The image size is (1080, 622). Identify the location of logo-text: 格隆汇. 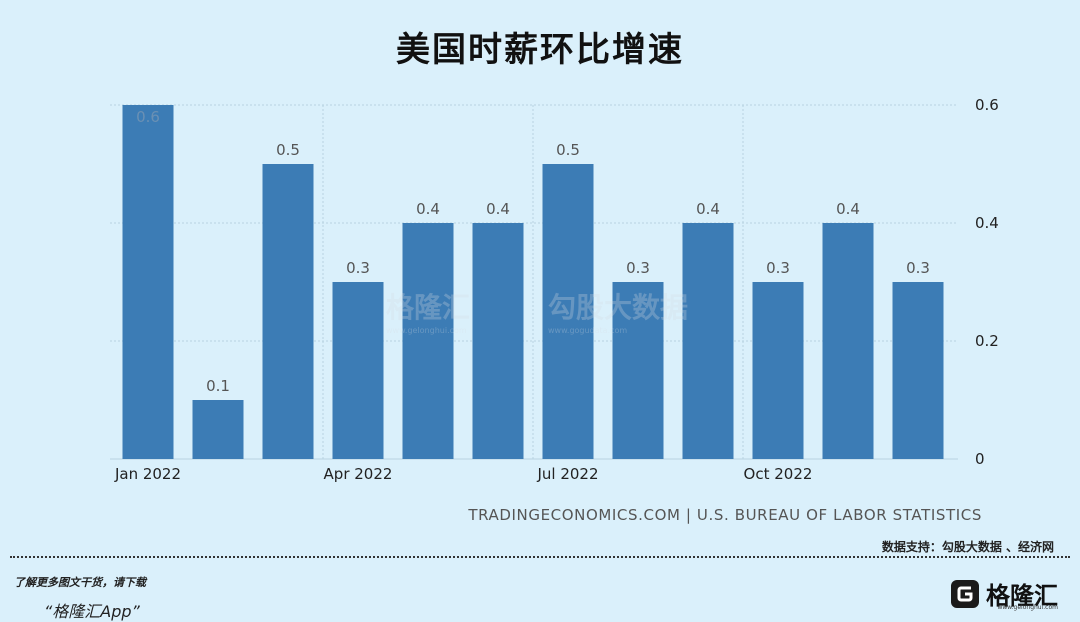
(1022, 596).